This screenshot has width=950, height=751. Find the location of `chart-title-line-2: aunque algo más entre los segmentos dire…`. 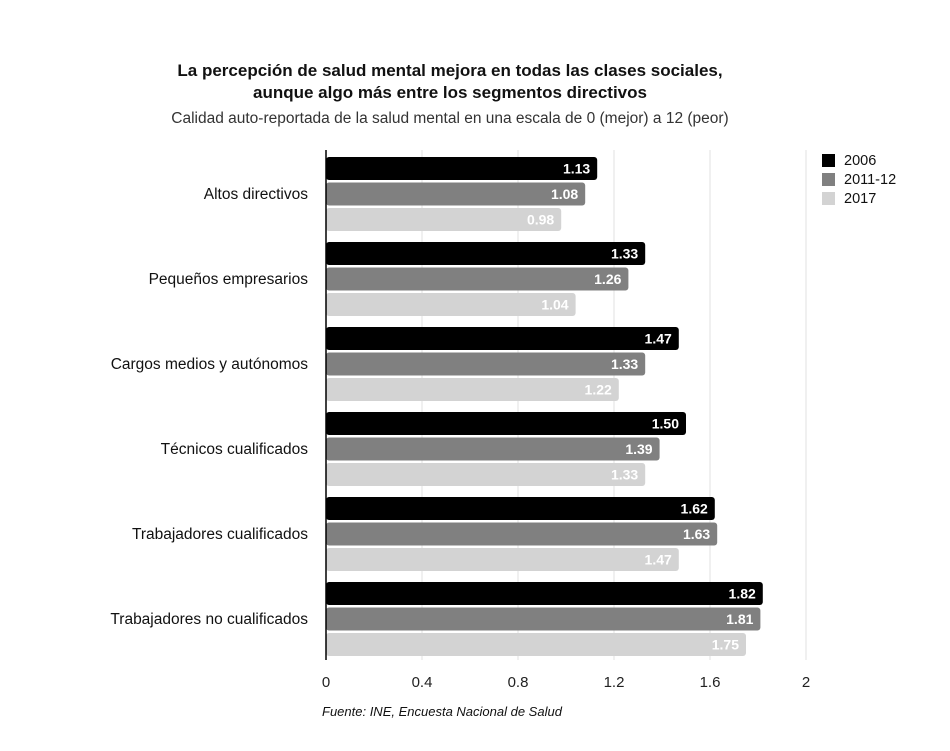

chart-title-line-2: aunque algo más entre los segmentos dire… is located at coordinates (450, 92).